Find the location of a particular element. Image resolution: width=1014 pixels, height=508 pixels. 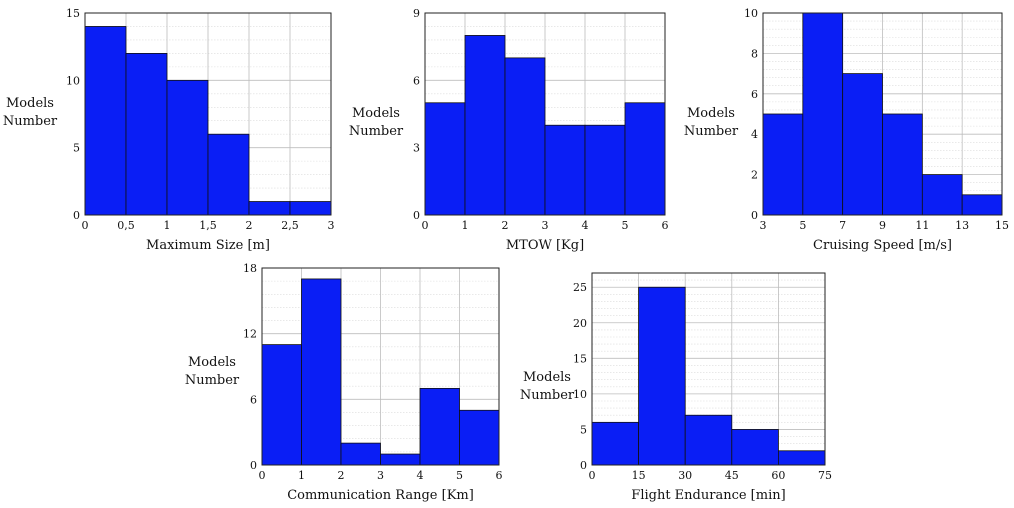

x-tick-label: 9 is located at coordinates (882, 225).